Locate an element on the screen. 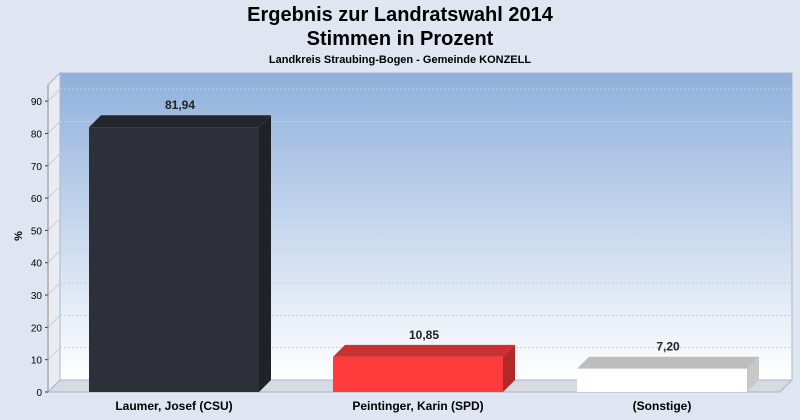 This screenshot has height=420, width=800. y-tick-label: 60 is located at coordinates (37, 199).